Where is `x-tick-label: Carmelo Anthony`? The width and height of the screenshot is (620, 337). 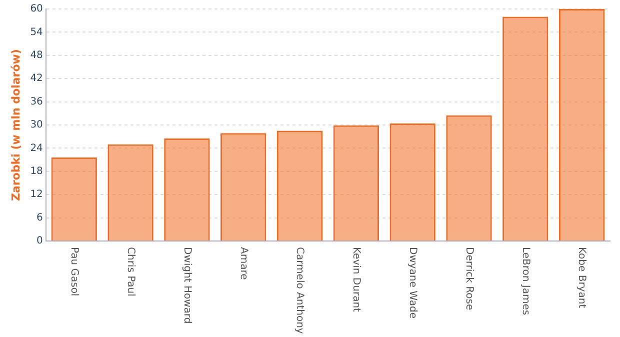 x-tick-label: Carmelo Anthony is located at coordinates (300, 290).